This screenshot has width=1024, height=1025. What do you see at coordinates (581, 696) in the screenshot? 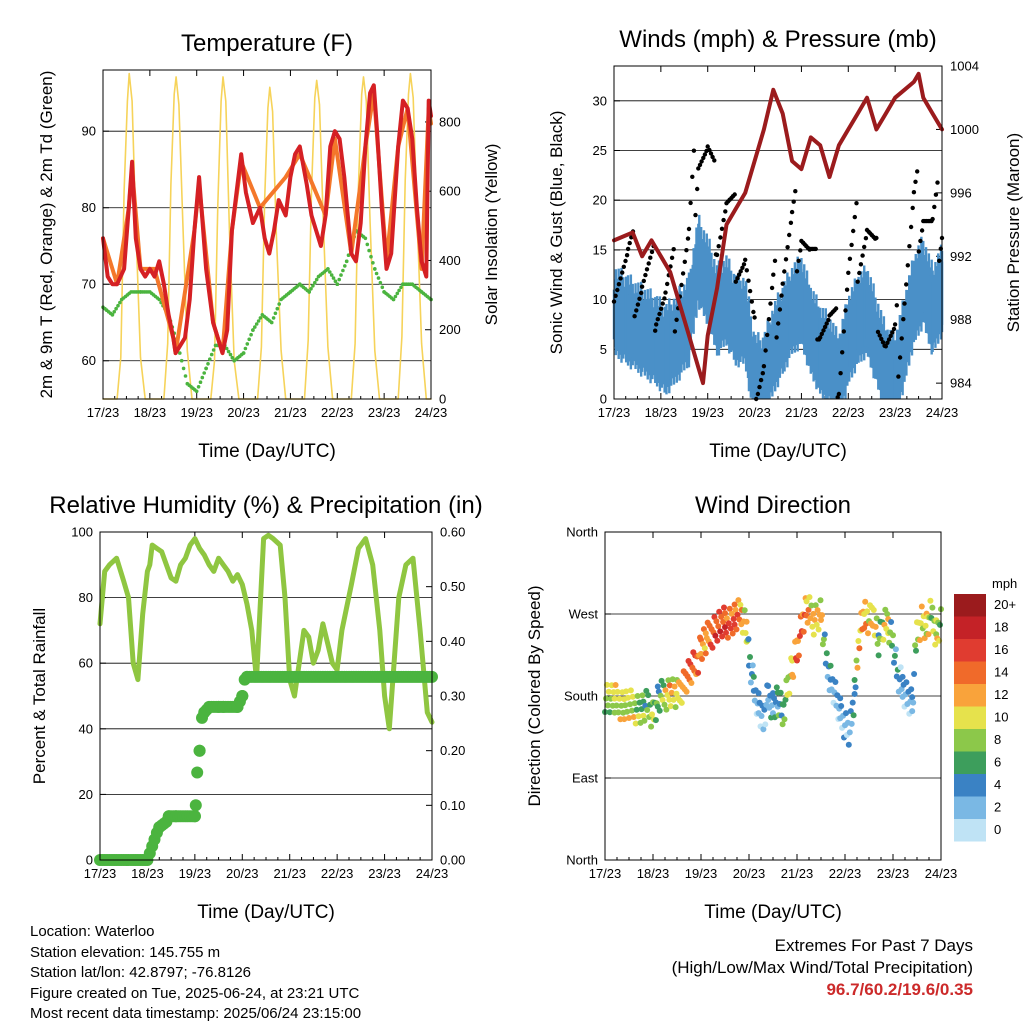
I see `y-tick-label: South` at bounding box center [581, 696].